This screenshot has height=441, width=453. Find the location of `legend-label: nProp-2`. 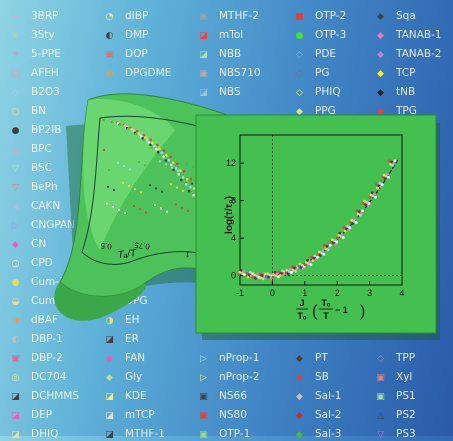

legend-label: nProp-2 is located at coordinates (239, 377).